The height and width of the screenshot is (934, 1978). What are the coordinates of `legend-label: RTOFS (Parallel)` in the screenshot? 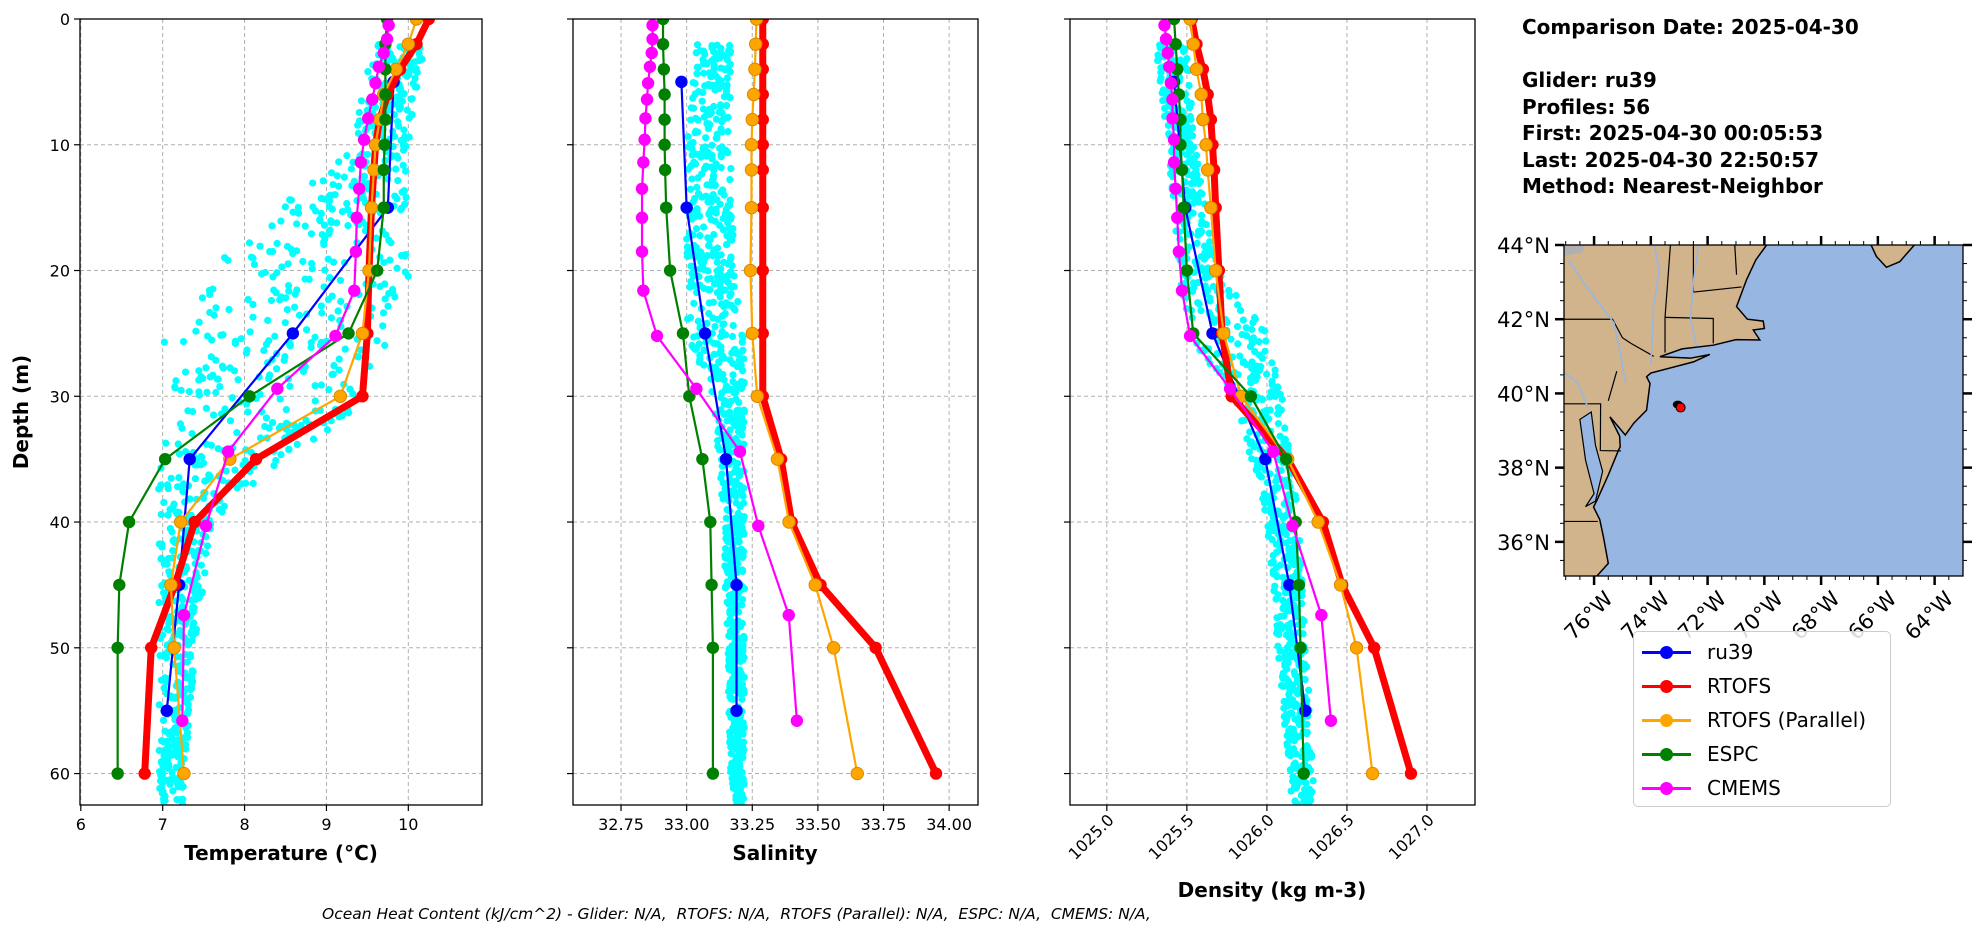 It's located at (1787, 720).